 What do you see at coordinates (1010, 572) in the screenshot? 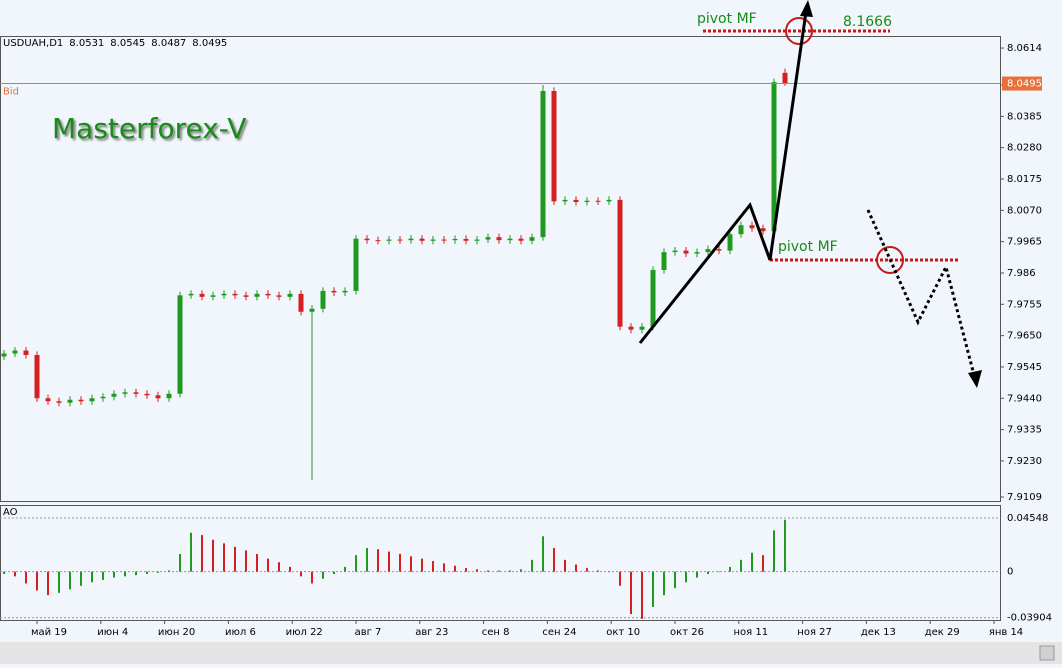
I see `y-tick-label: 0` at bounding box center [1010, 572].